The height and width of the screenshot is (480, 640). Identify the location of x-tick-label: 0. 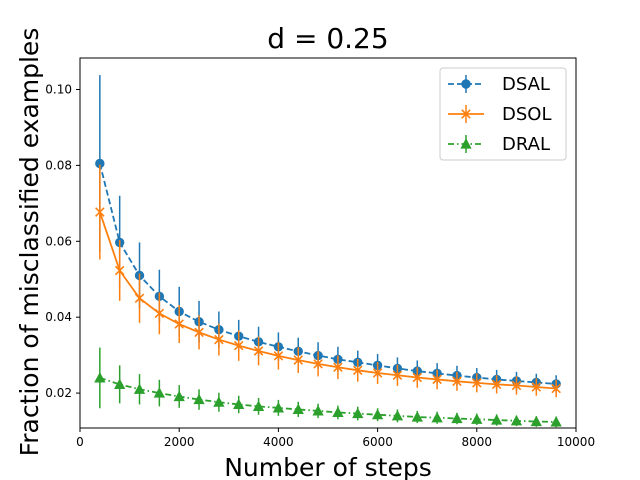
(80, 442).